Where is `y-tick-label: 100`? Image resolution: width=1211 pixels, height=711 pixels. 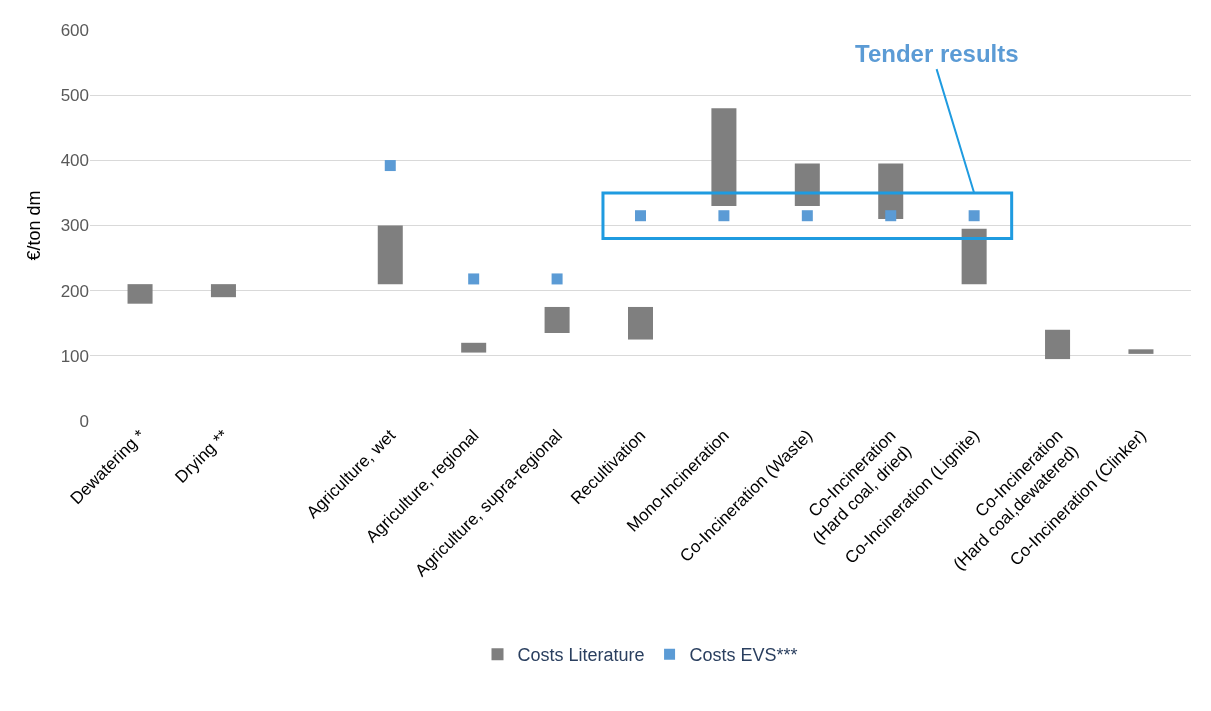 y-tick-label: 100 is located at coordinates (74, 356).